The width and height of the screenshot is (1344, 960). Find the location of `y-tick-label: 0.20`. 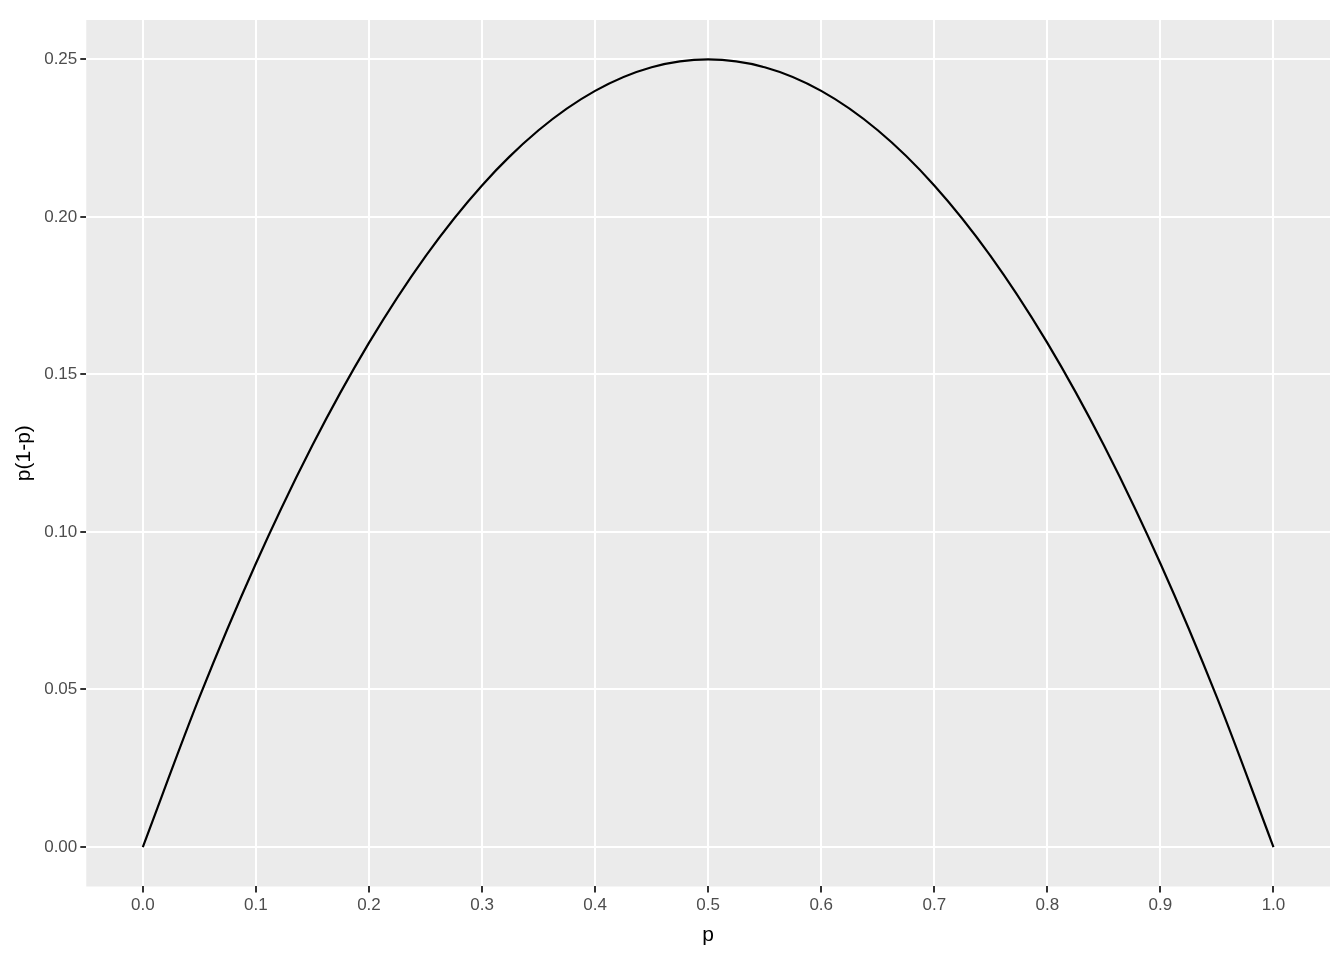

y-tick-label: 0.20 is located at coordinates (61, 216).